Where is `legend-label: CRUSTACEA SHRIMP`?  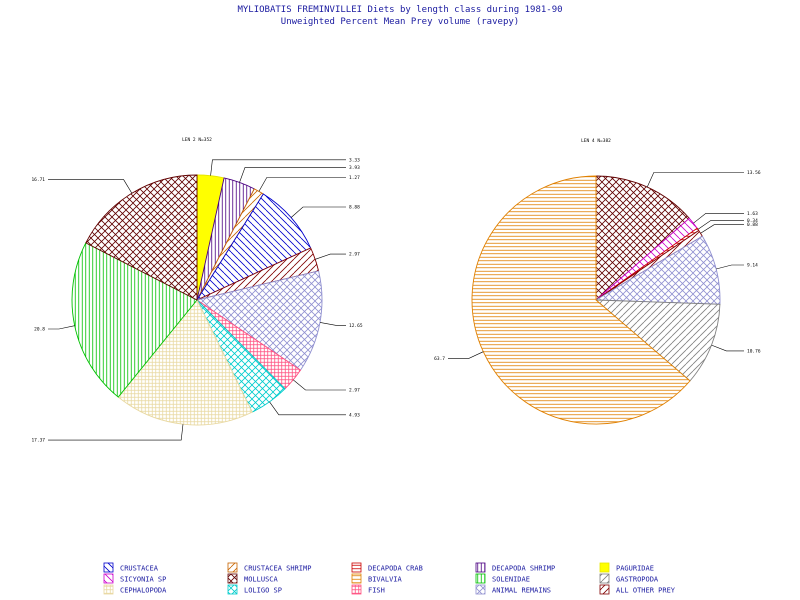 legend-label: CRUSTACEA SHRIMP is located at coordinates (277, 569).